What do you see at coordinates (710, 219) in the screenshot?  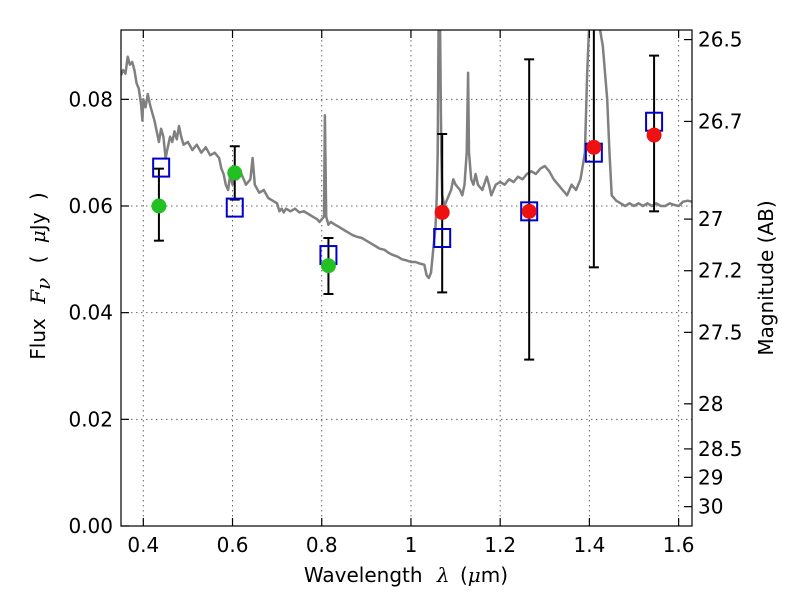 I see `right-tick-label: 27` at bounding box center [710, 219].